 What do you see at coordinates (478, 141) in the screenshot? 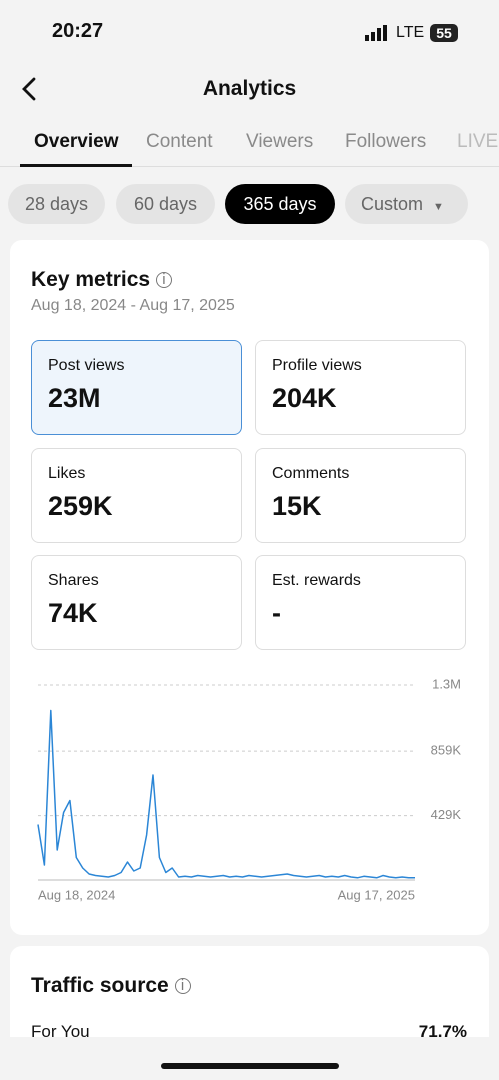
I see `tab: LIVE` at bounding box center [478, 141].